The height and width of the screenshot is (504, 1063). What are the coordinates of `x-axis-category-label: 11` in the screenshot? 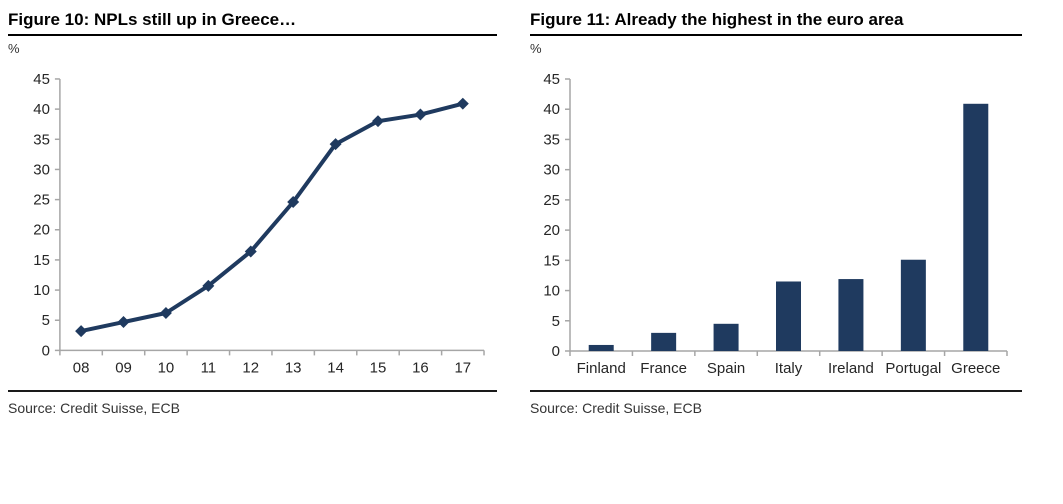 It's located at (209, 367).